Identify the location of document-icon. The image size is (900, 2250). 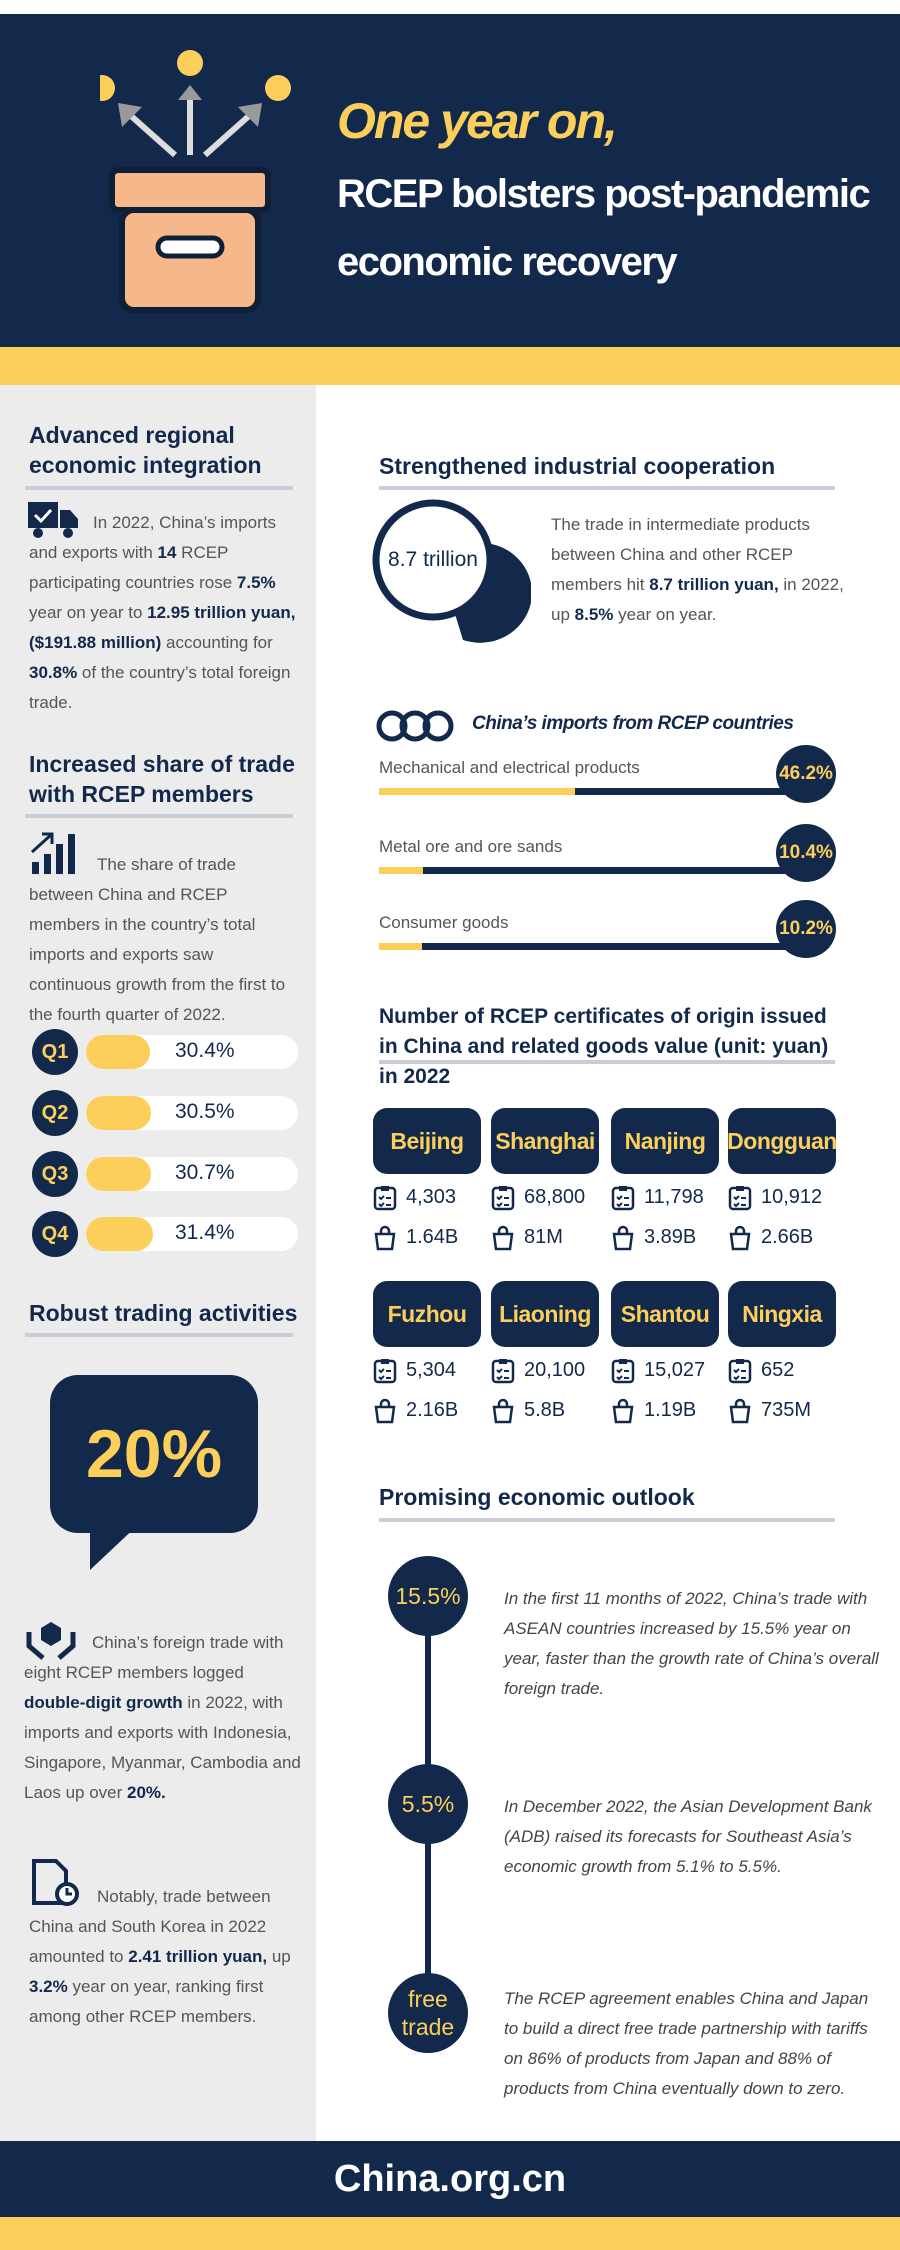
(55, 1882).